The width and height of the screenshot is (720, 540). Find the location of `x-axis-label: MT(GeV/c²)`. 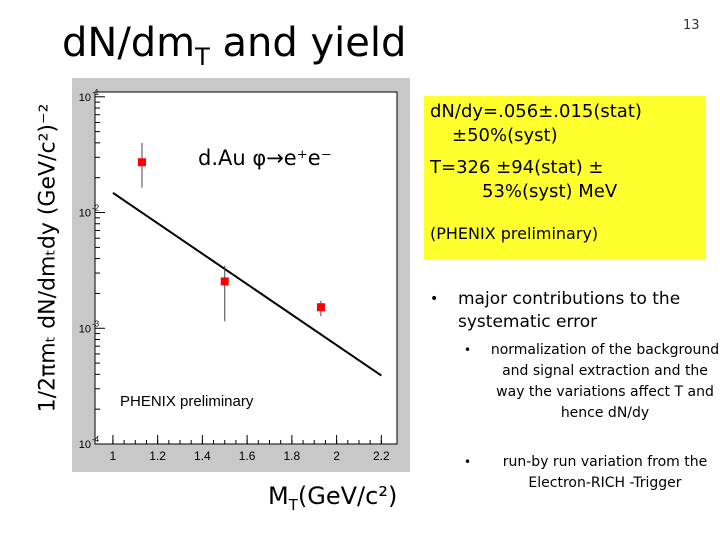

x-axis-label: MT(GeV/c²) is located at coordinates (333, 498).